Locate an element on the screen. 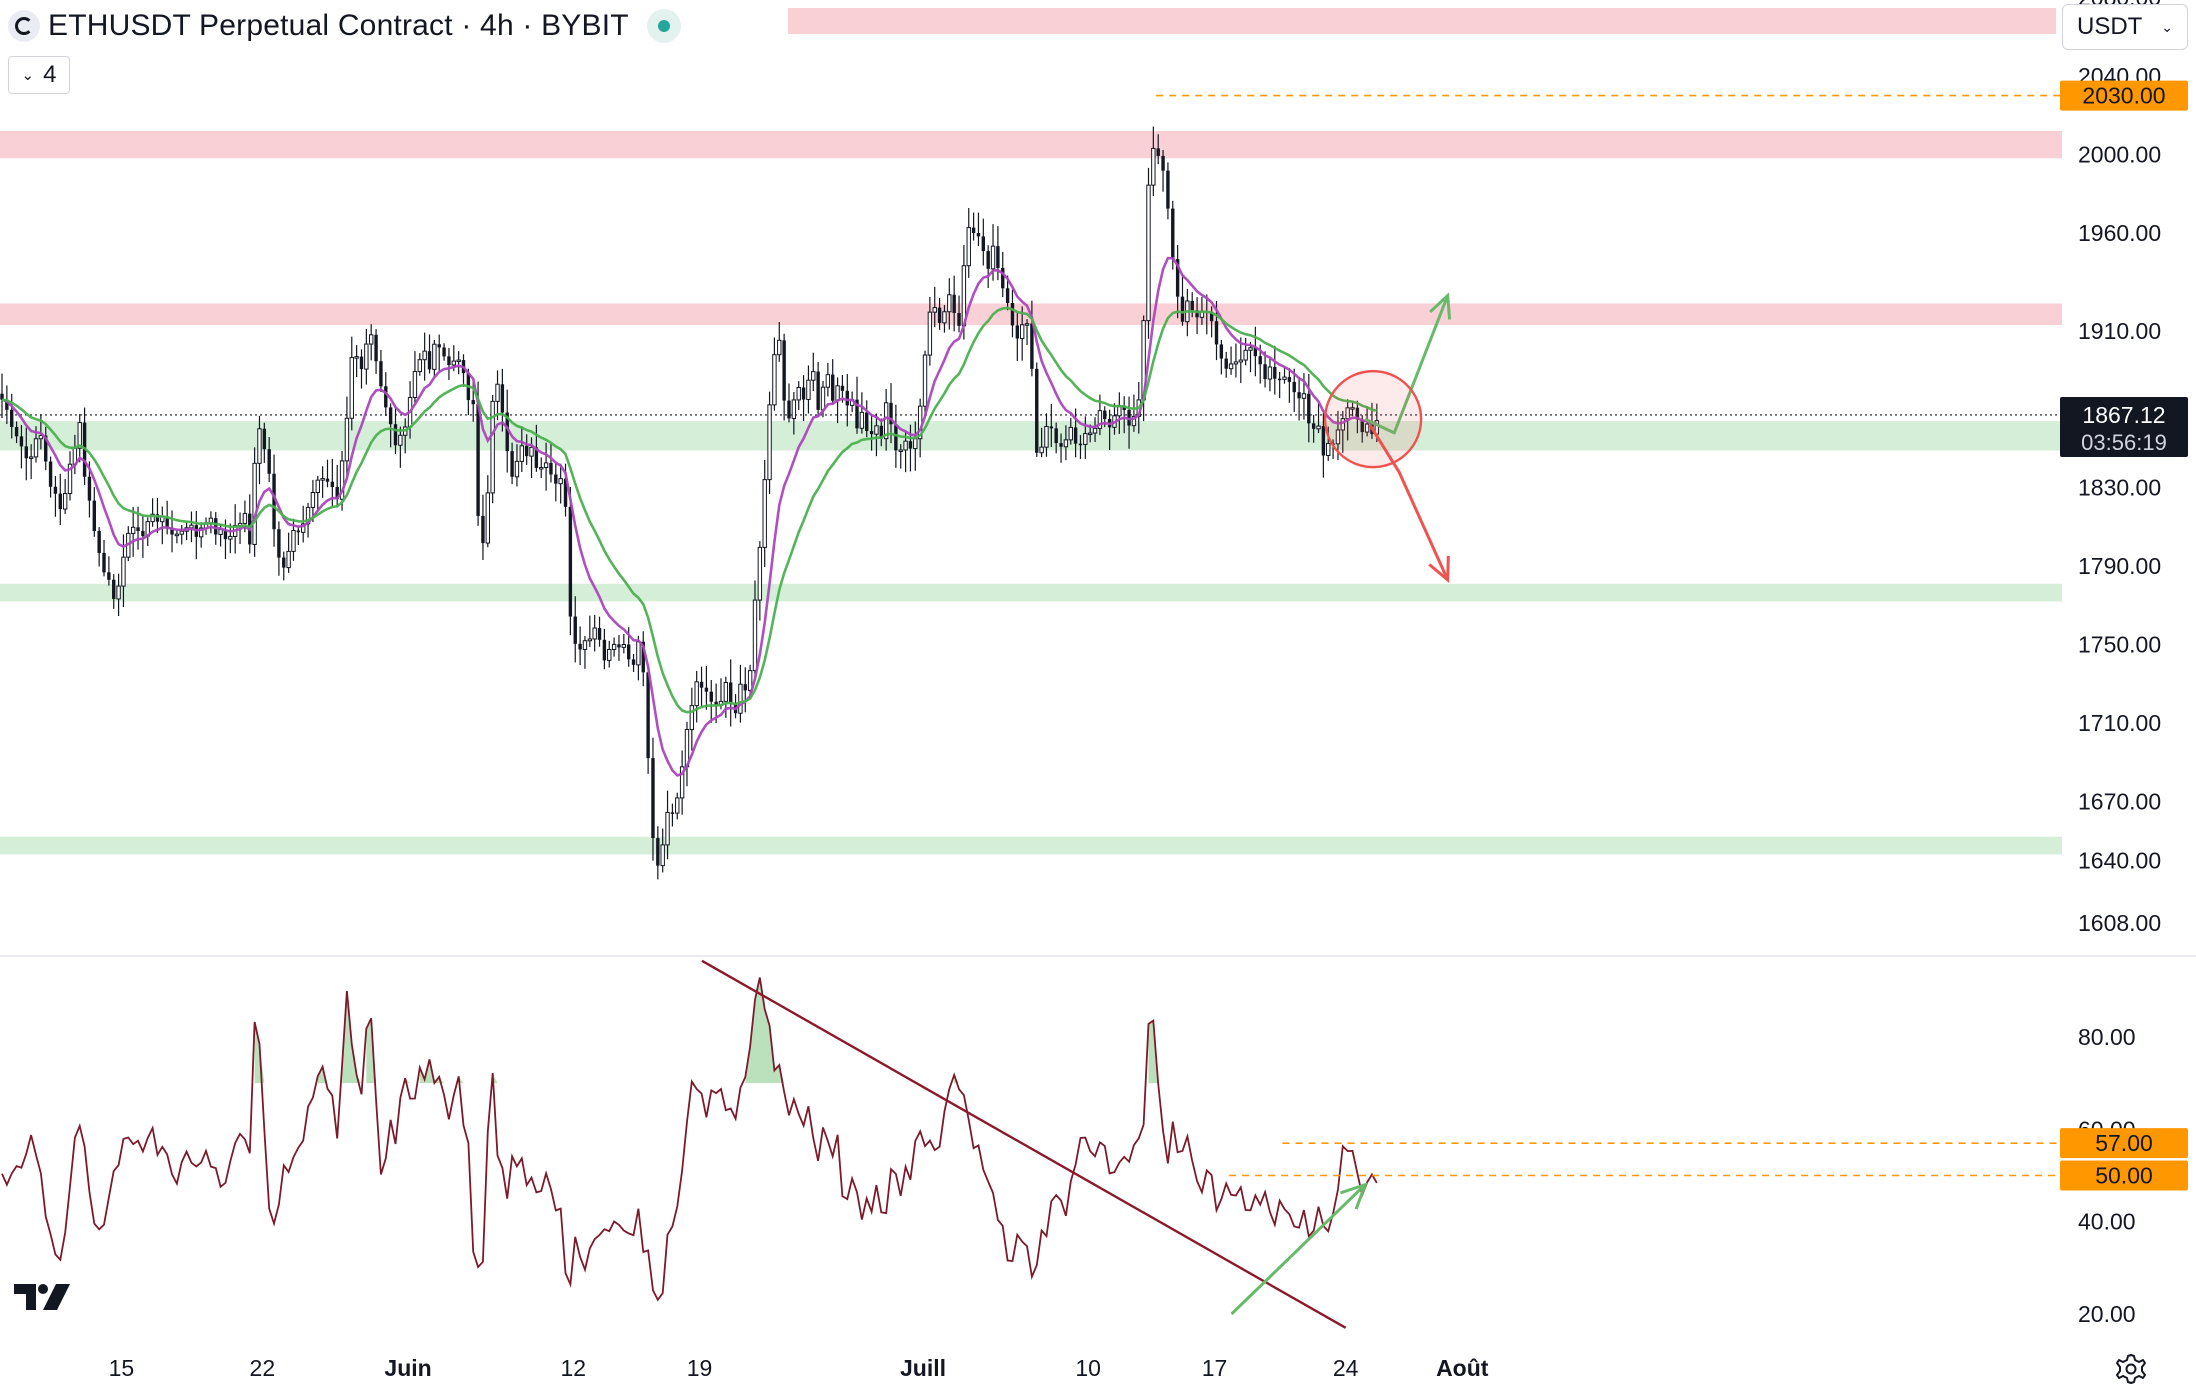 The image size is (2196, 1392). rsi-level-50-label: 50.00 is located at coordinates (2124, 1175).